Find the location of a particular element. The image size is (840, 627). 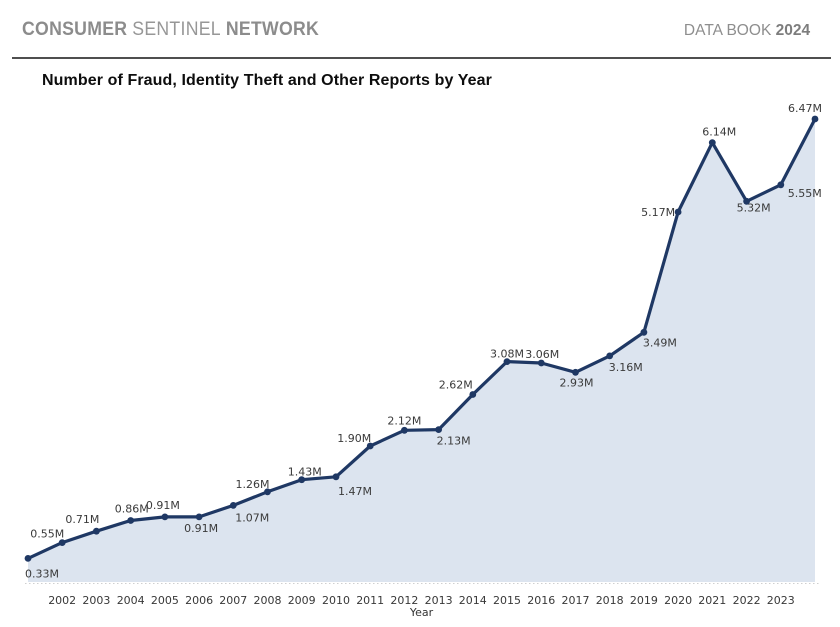

data-point-2001 is located at coordinates (28, 558).